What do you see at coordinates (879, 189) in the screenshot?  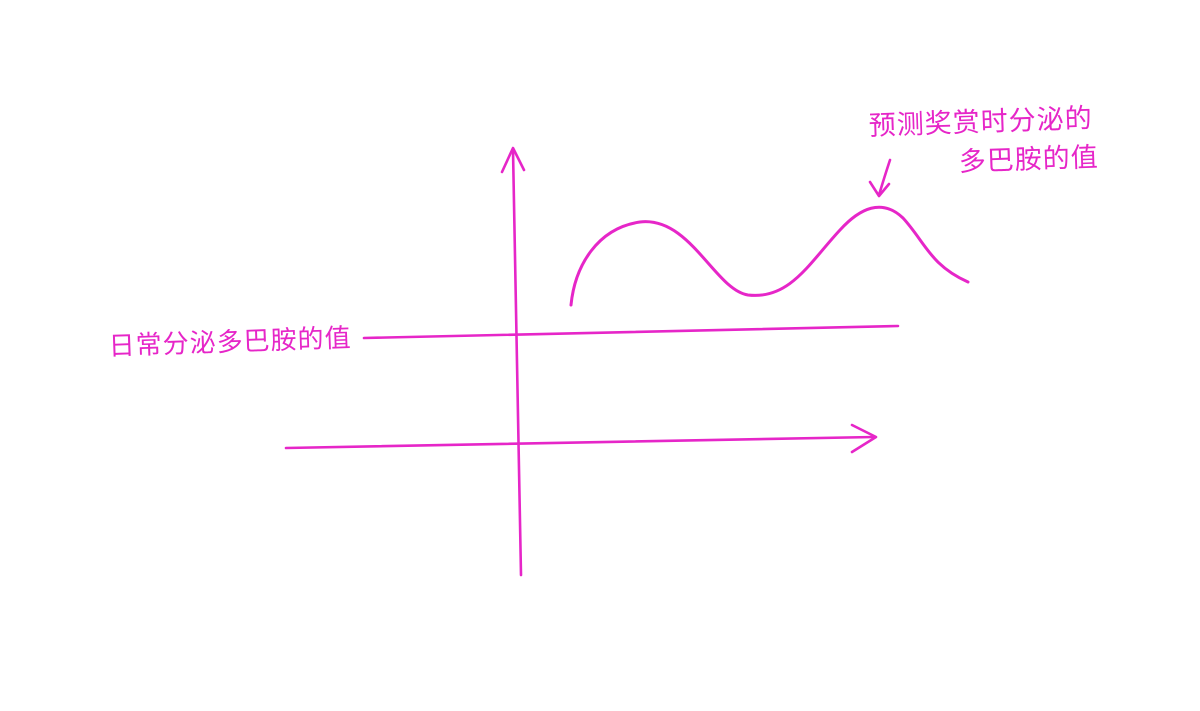 I see `peak-pointer-arrowhead` at bounding box center [879, 189].